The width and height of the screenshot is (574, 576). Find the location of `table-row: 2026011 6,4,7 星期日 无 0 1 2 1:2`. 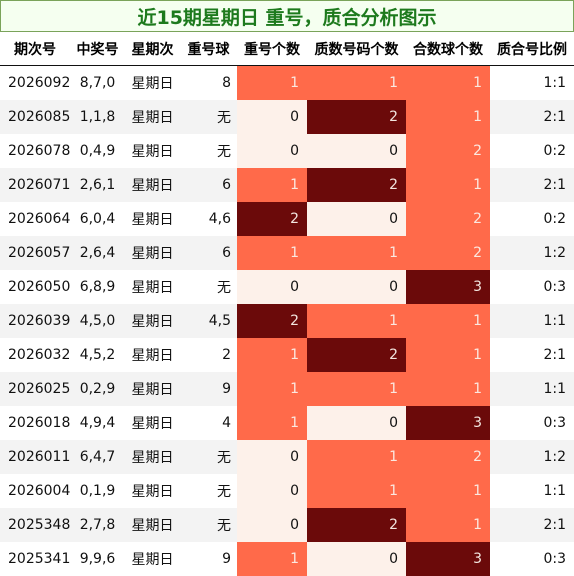

table-row: 2026011 6,4,7 星期日 无 0 1 2 1:2 is located at coordinates (287, 457).